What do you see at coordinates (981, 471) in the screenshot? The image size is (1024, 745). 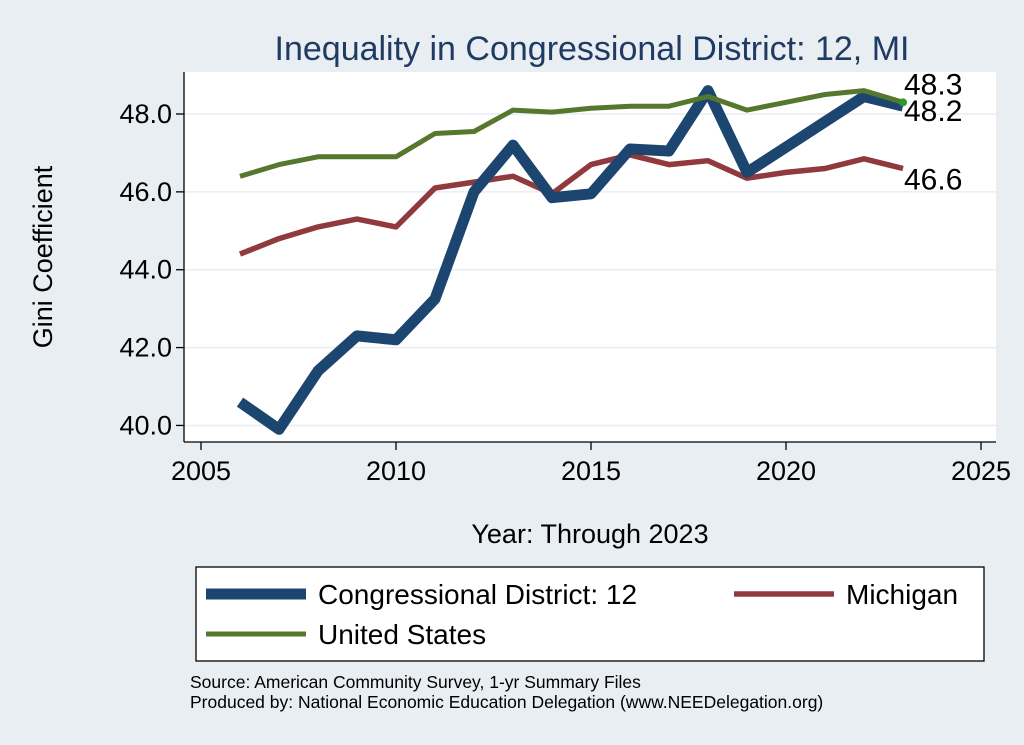 I see `x-tick-label: 2025` at bounding box center [981, 471].